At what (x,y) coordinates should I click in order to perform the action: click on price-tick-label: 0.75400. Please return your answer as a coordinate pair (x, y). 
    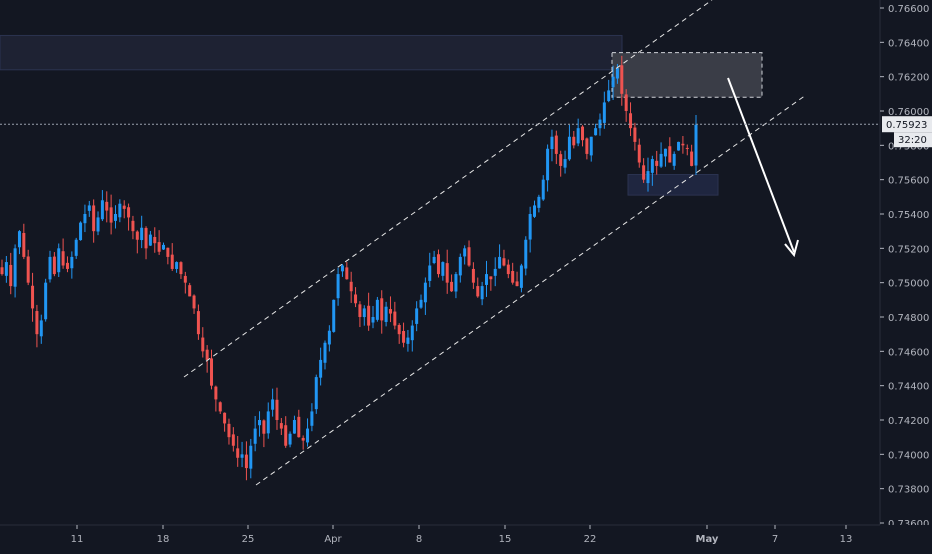
    Looking at the image, I should click on (908, 215).